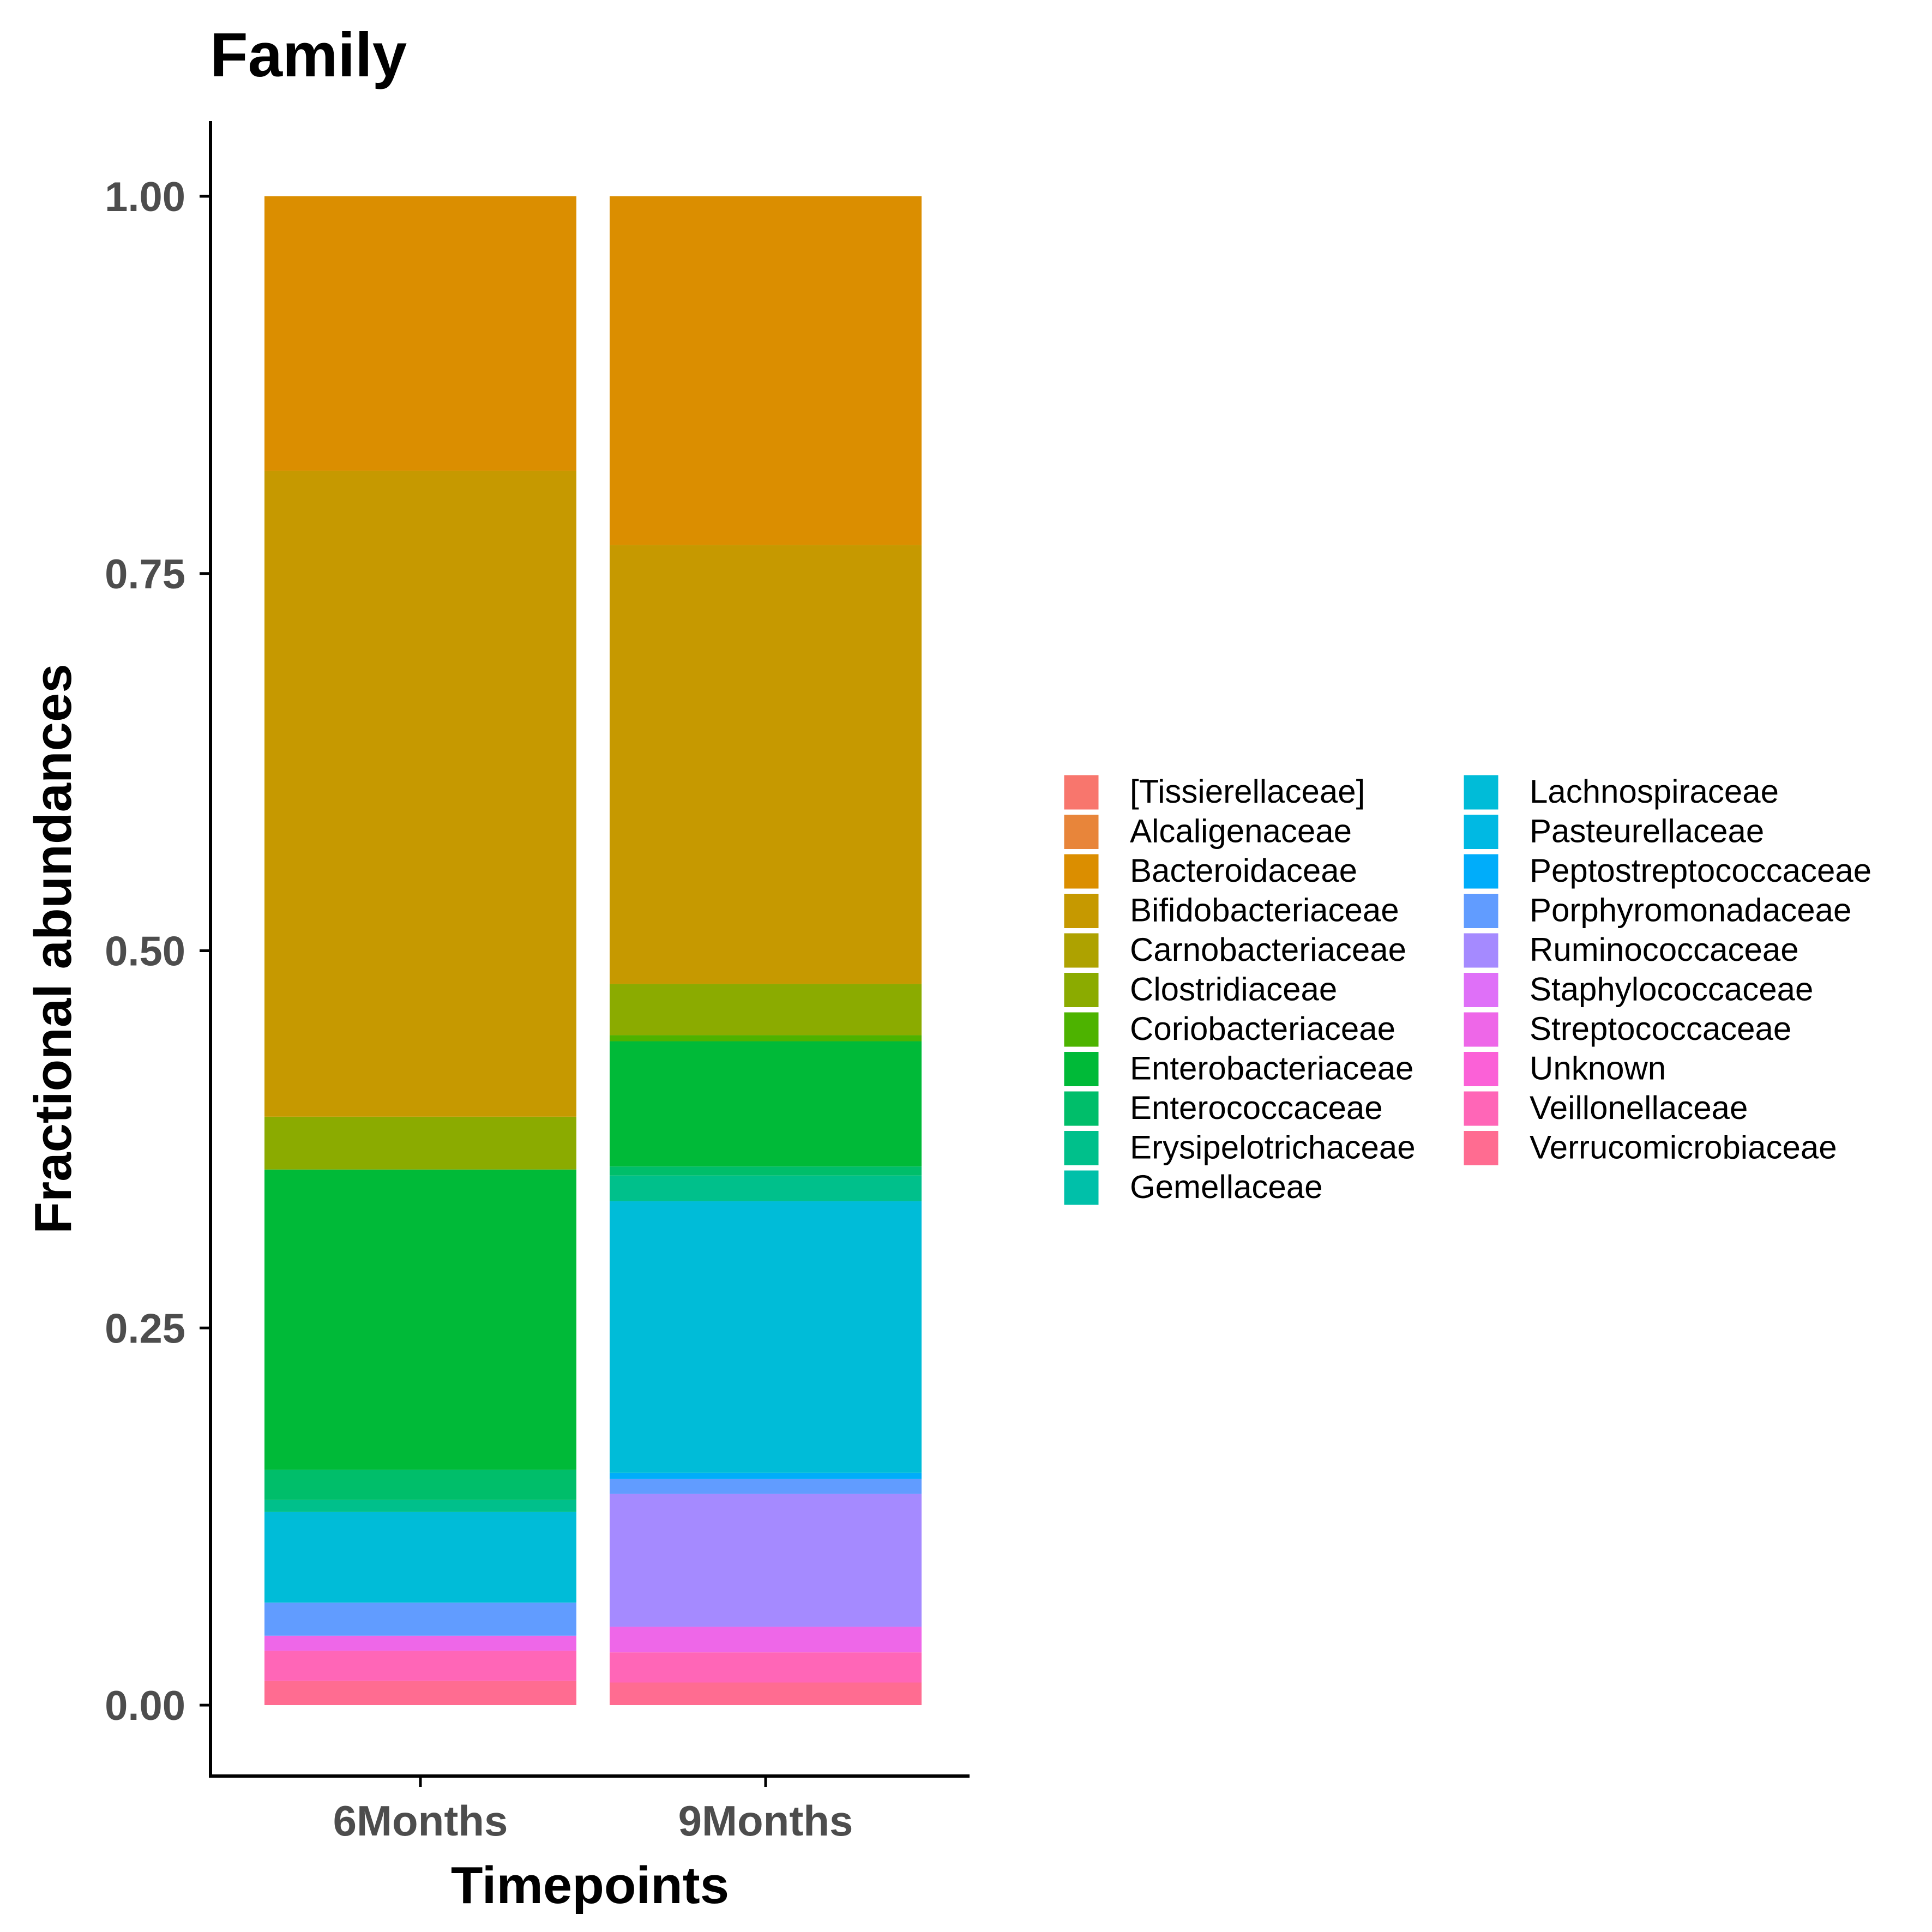 Image resolution: width=1932 pixels, height=1932 pixels. I want to click on legend-label: Enterobacteriaceae, so click(1271, 1068).